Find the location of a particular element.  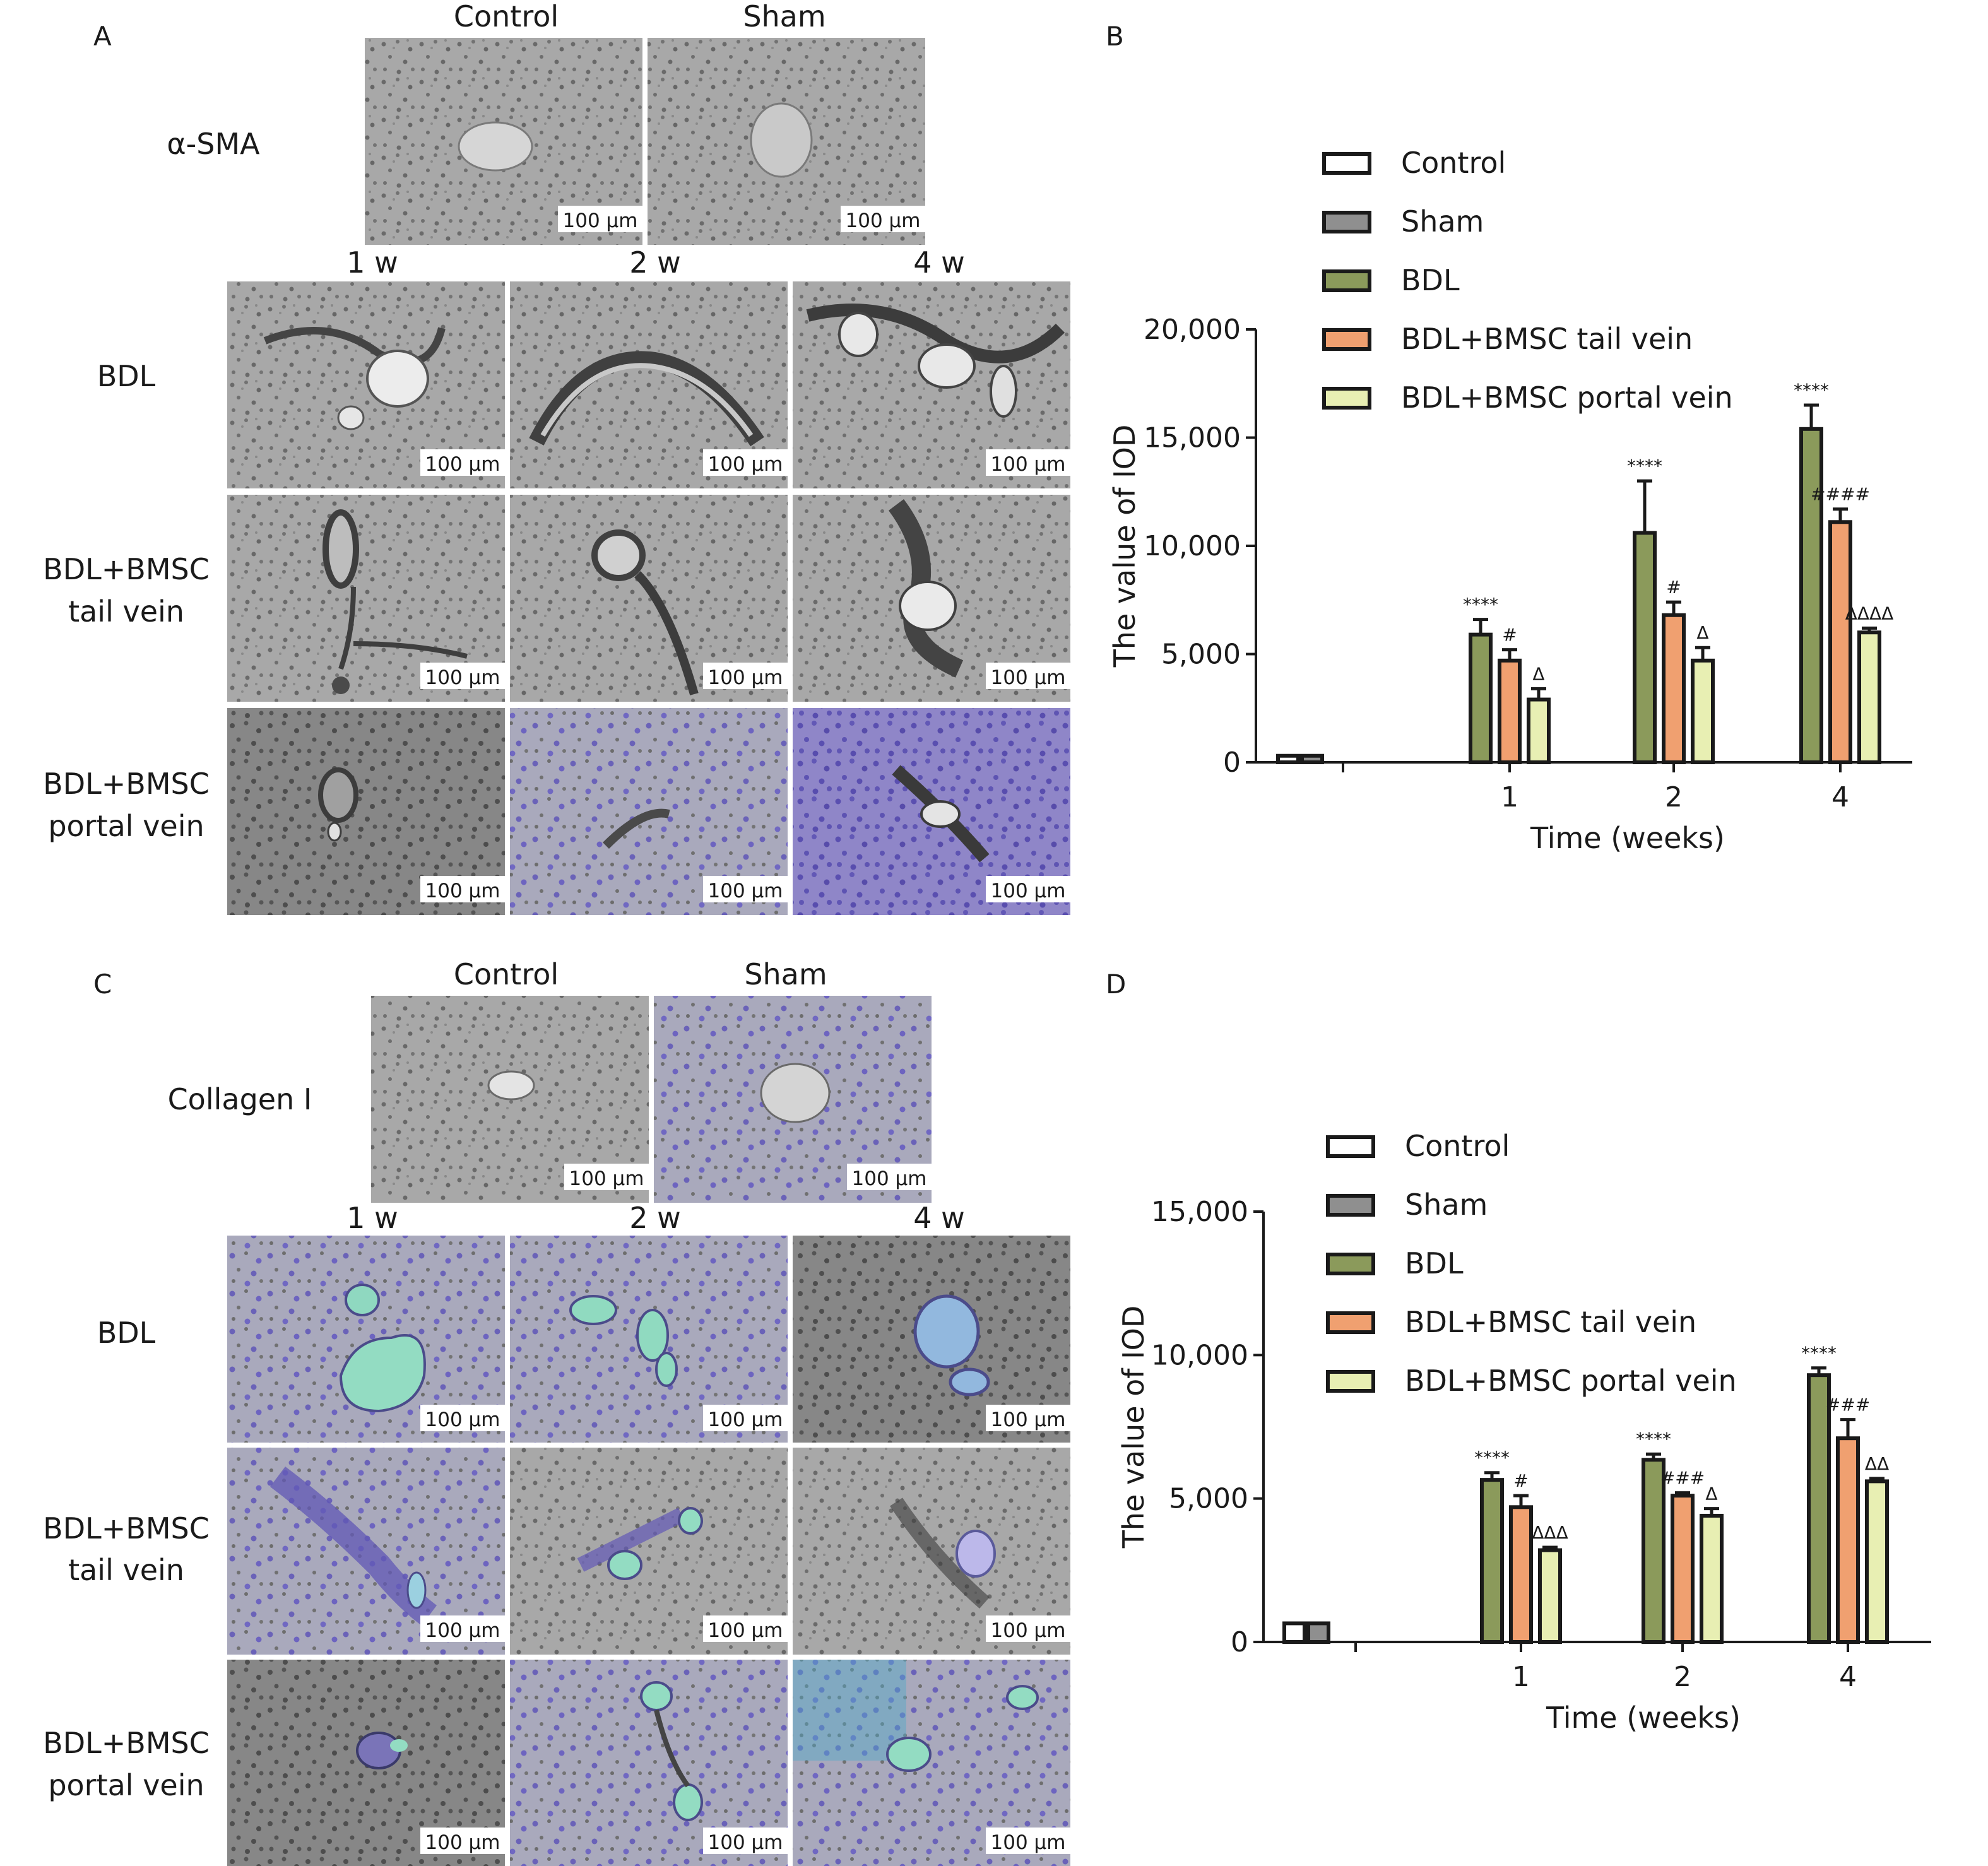

panel-a-row-bdl: BDL is located at coordinates (126, 376).